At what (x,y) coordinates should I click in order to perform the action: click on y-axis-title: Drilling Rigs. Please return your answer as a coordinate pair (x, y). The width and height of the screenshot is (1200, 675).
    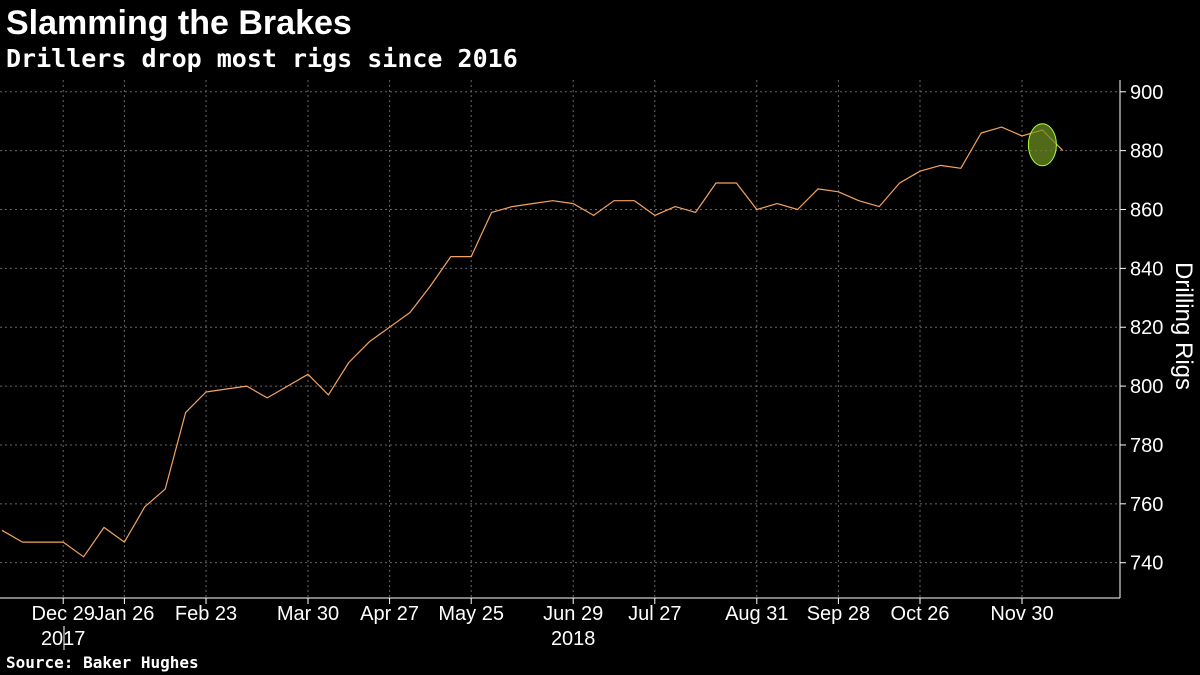
    Looking at the image, I should click on (1183, 326).